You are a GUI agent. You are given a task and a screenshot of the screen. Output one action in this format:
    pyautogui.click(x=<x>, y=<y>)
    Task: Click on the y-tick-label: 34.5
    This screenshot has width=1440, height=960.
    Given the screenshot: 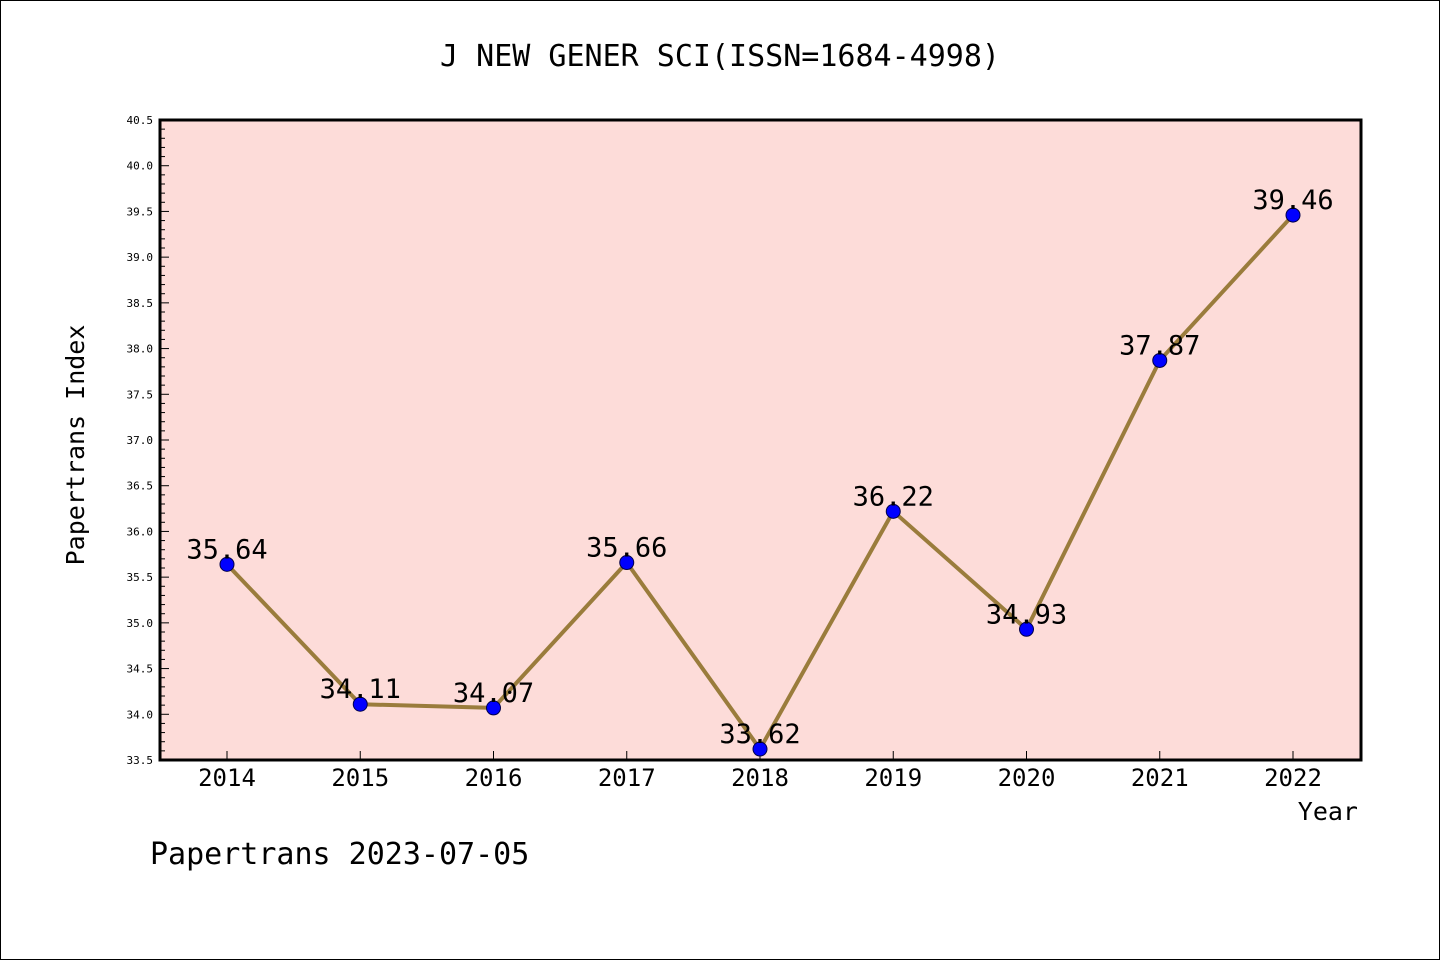 What is the action you would take?
    pyautogui.click(x=140, y=669)
    